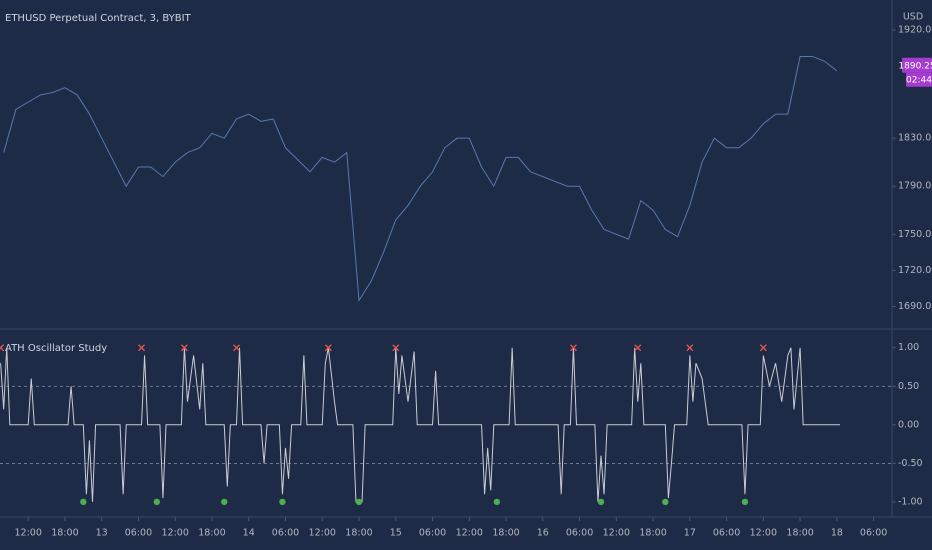  I want to click on y-tick-label: 1.00, so click(908, 347).